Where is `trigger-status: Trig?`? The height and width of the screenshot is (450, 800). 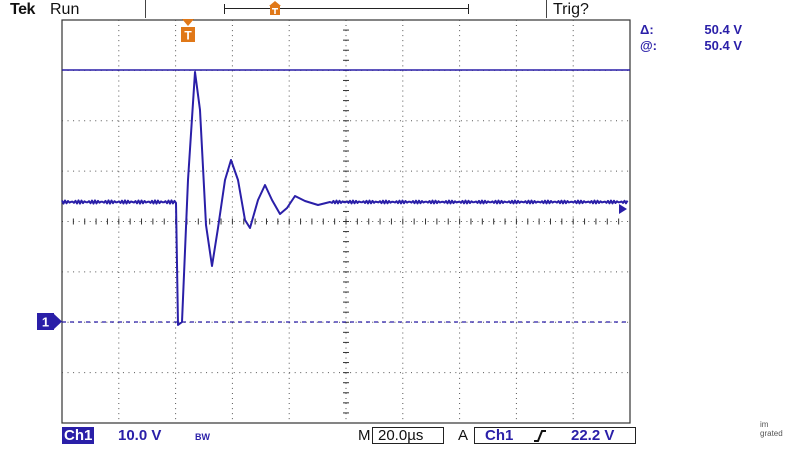 trigger-status: Trig? is located at coordinates (571, 9).